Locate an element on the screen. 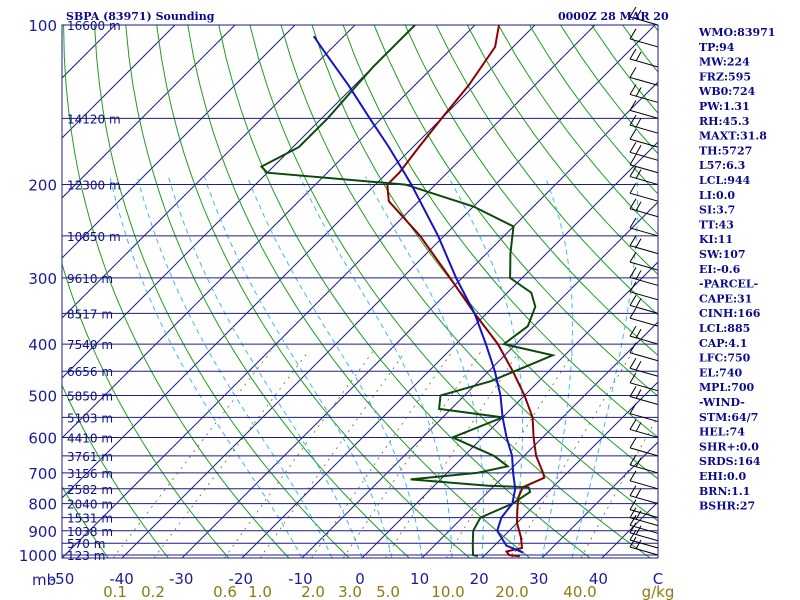  mixing-ratio-tick-label: 0.6 is located at coordinates (225, 591).